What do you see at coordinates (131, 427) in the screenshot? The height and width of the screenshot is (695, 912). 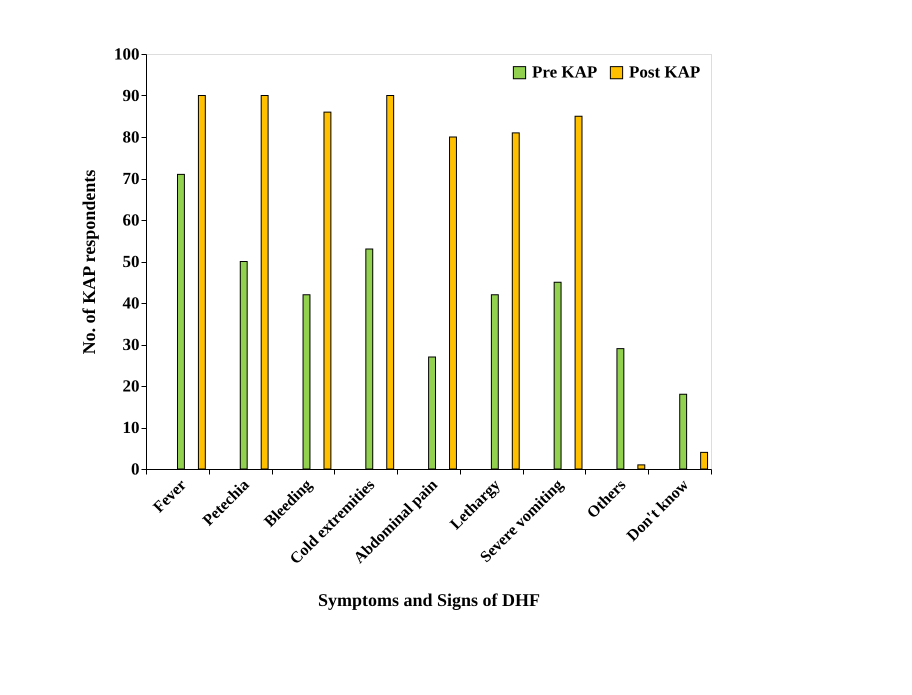 I see `y-tick-label: 10` at bounding box center [131, 427].